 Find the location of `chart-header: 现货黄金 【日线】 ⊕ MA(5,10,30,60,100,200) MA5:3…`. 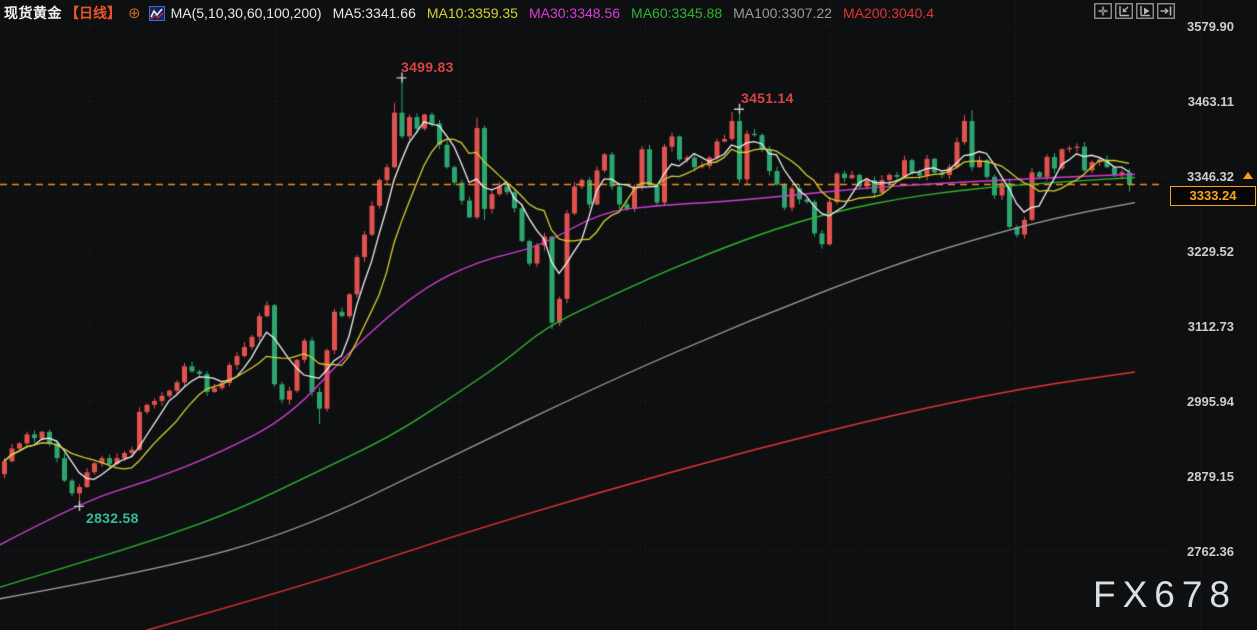

chart-header: 现货黄金 【日线】 ⊕ MA(5,10,30,60,100,200) MA5:3… is located at coordinates (469, 13).